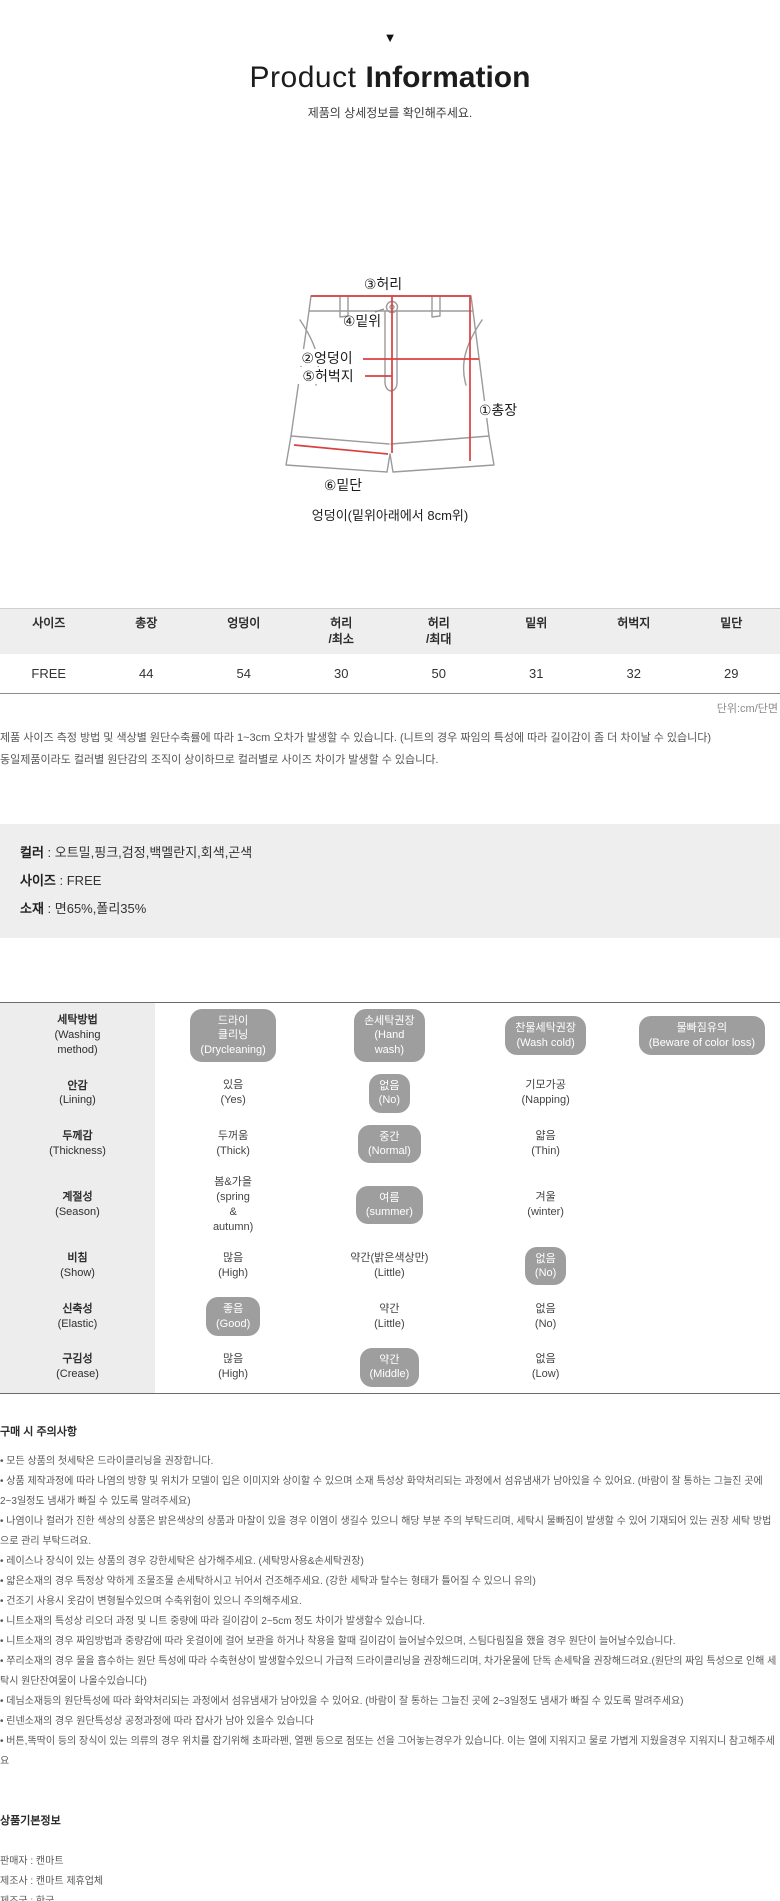  I want to click on care-cell: 두꺼움 (Thick), so click(233, 1144).